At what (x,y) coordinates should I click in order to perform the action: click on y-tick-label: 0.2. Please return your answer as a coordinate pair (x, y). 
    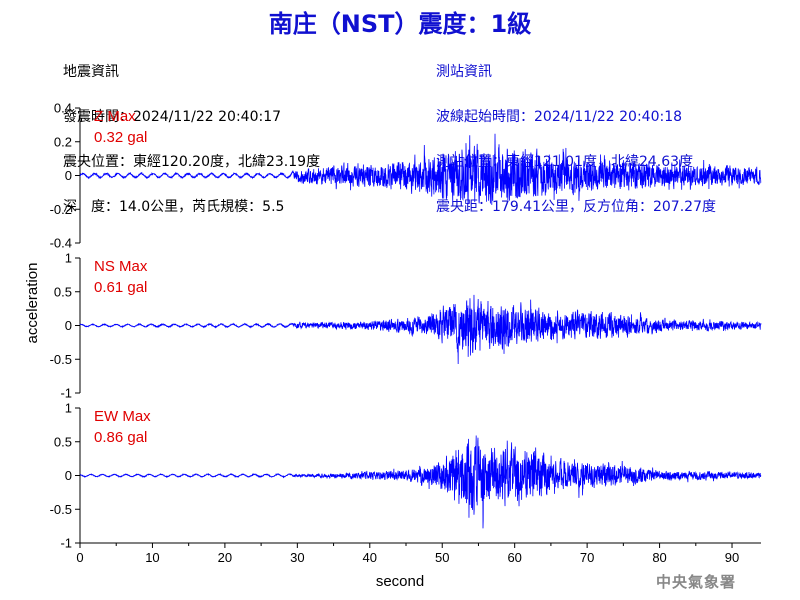
    Looking at the image, I should click on (63, 141).